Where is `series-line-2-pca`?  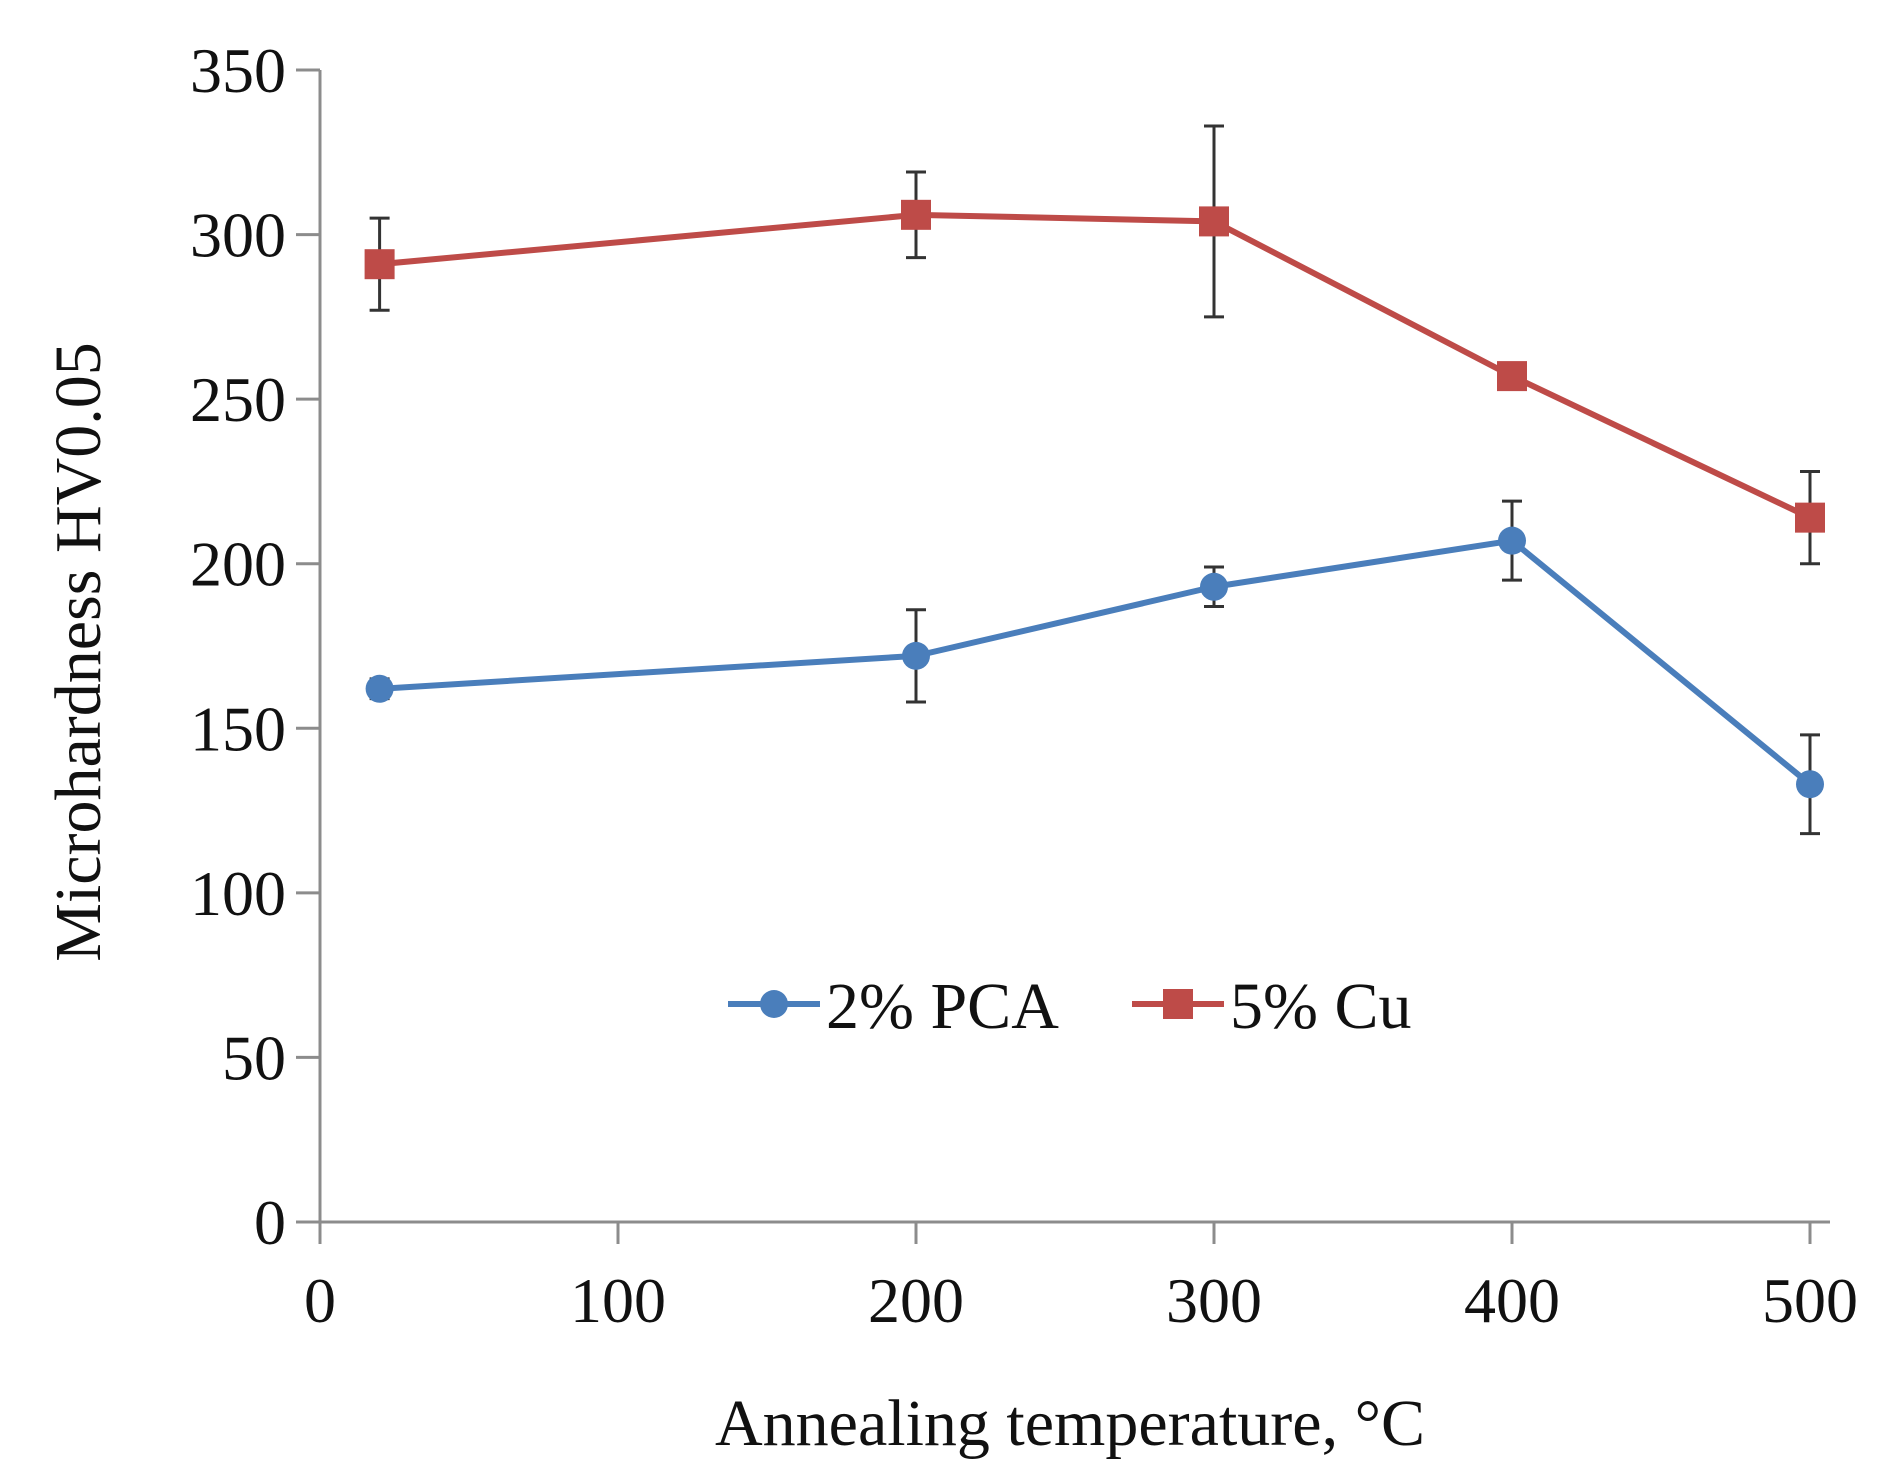
series-line-2-pca is located at coordinates (1095, 662).